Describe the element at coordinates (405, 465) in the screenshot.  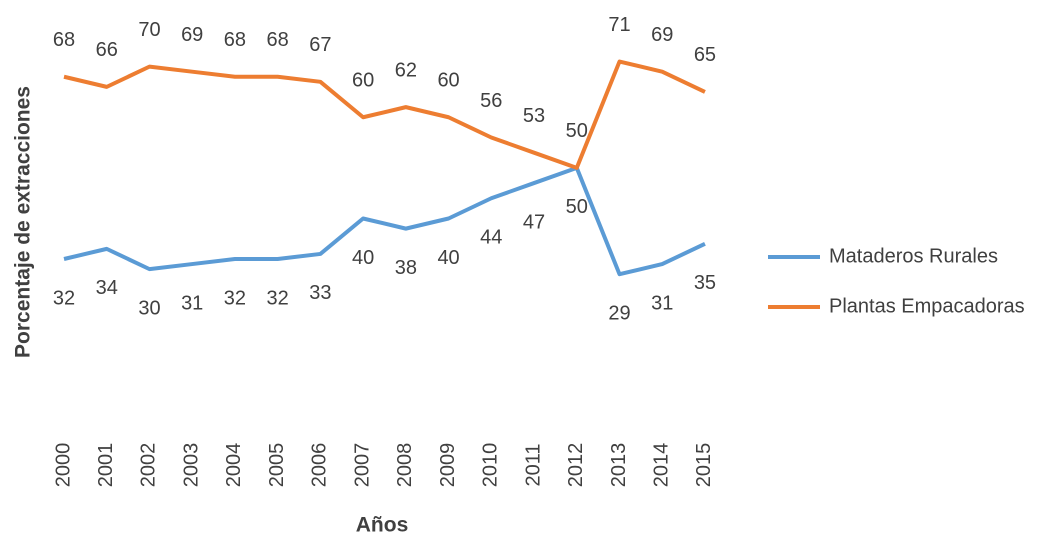
I see `x-tick-label: 2008` at that location.